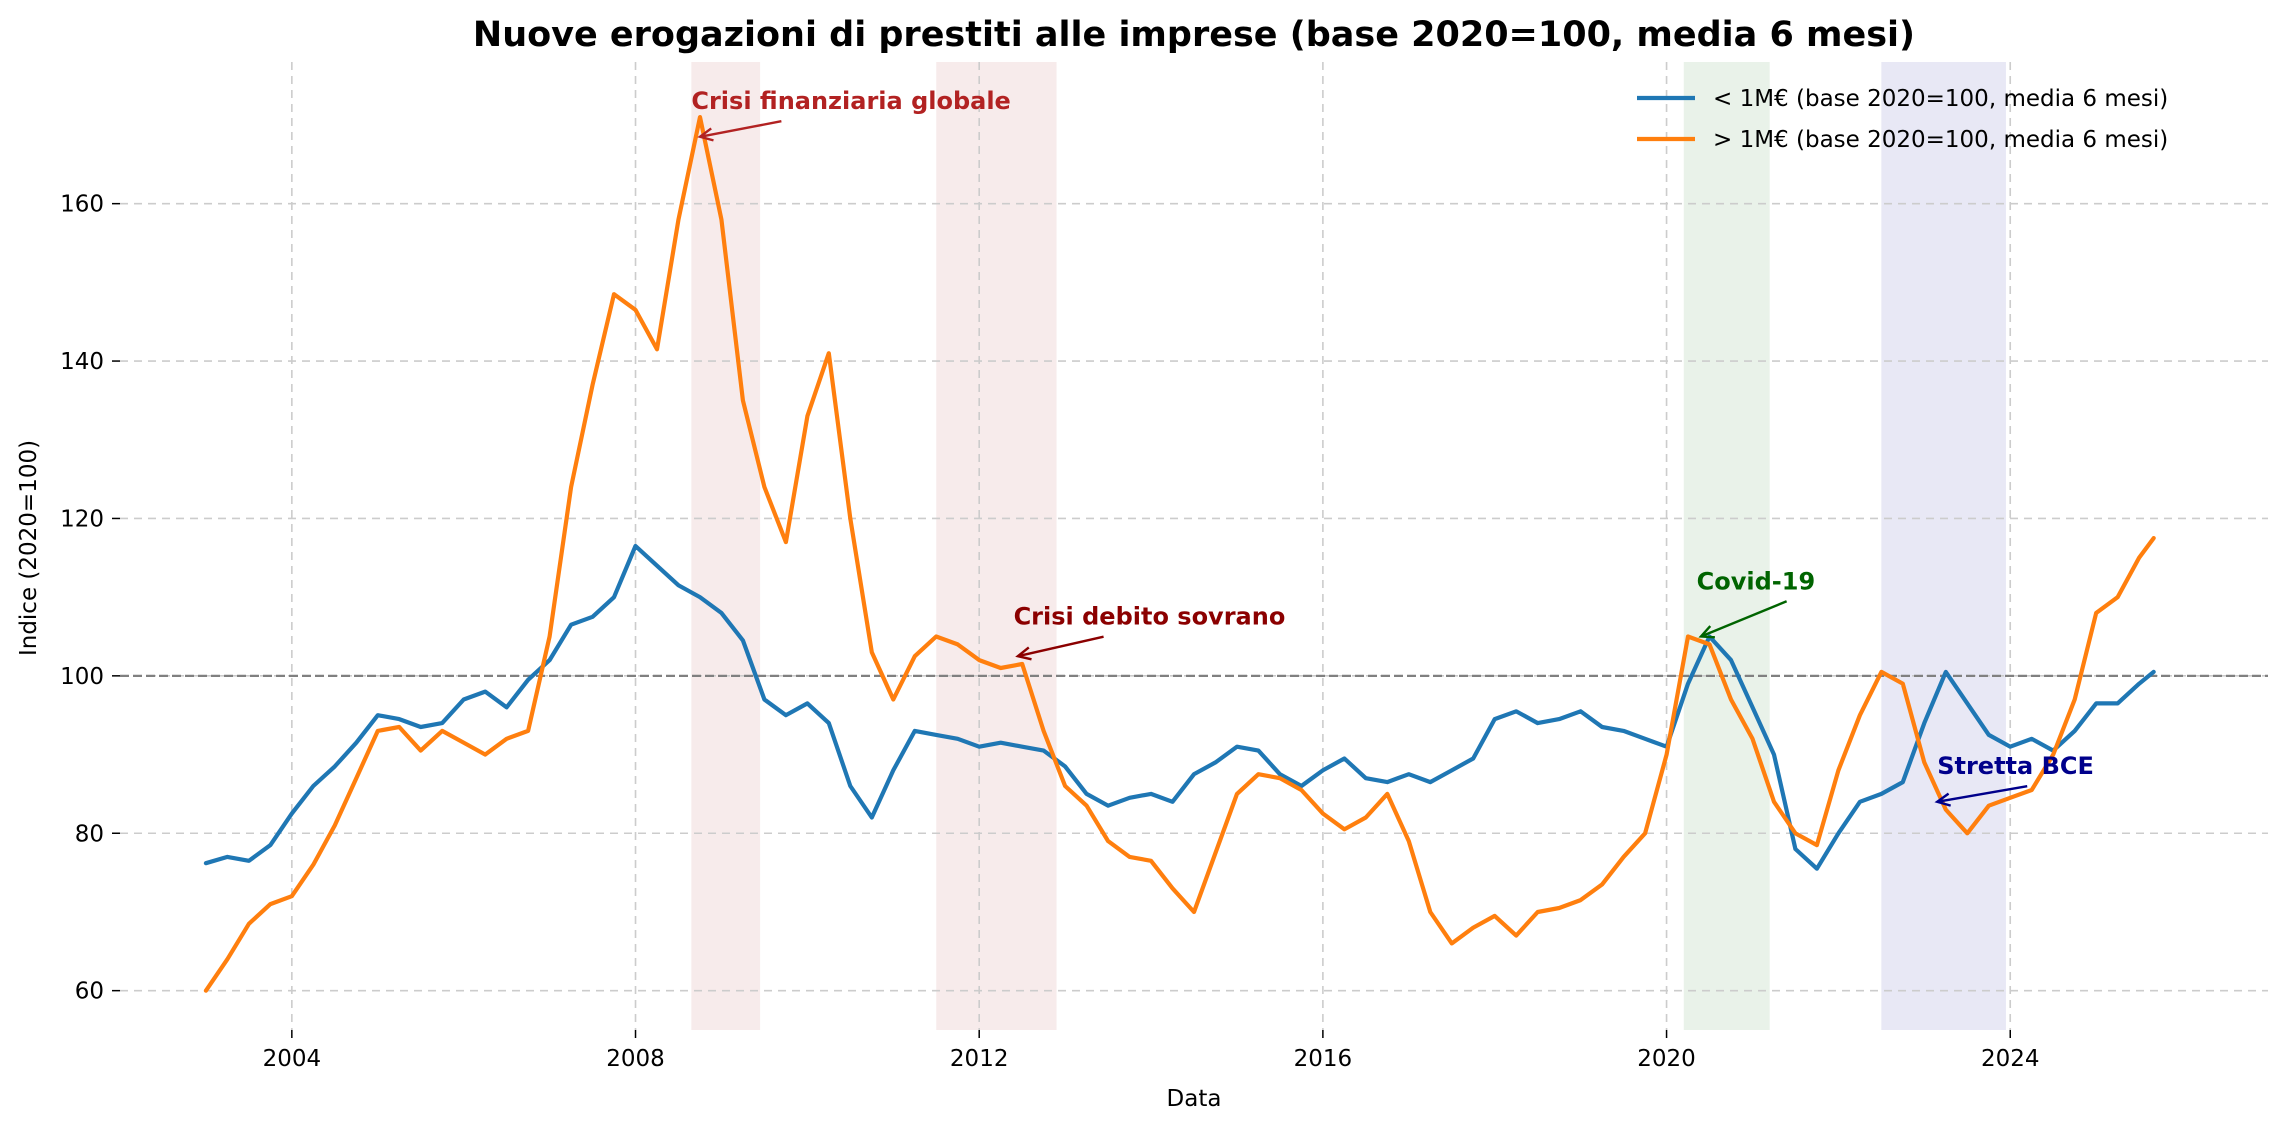 Image resolution: width=2284 pixels, height=1135 pixels. What do you see at coordinates (82, 362) in the screenshot?
I see `y-tick-label-4: 140` at bounding box center [82, 362].